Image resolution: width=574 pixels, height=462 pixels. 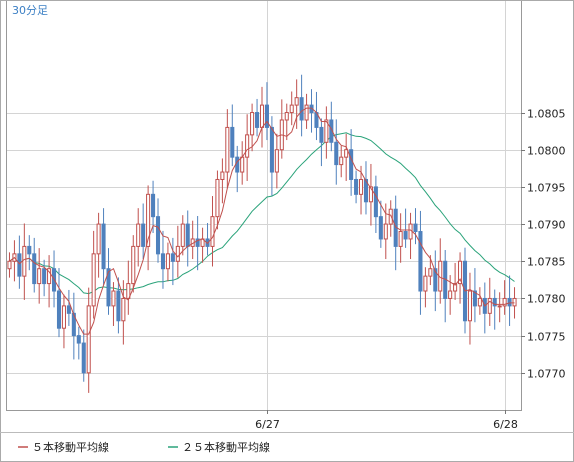 I want to click on ma25-legend-label: ２５本移動平均線, so click(x=226, y=447).